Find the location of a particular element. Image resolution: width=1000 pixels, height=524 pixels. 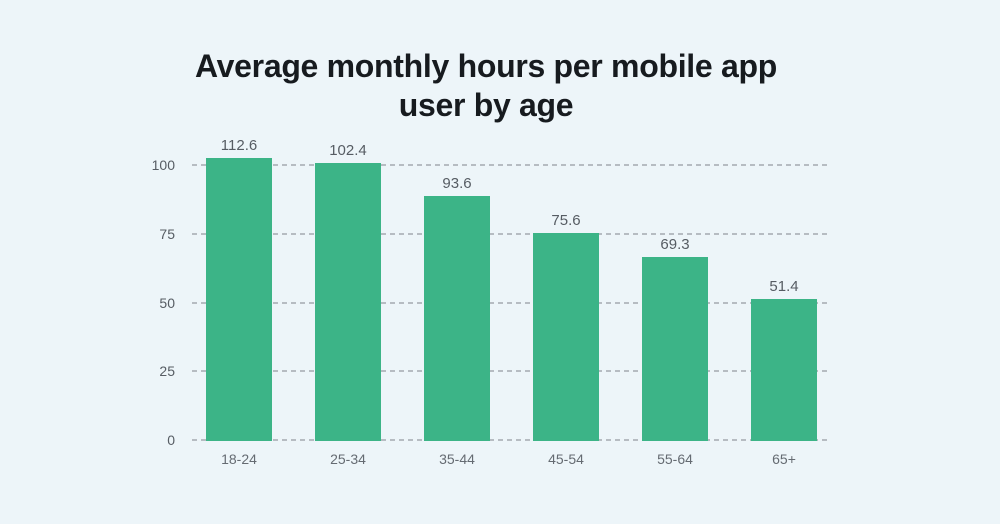

x-axis-category-label-35-44: 35-44 is located at coordinates (457, 459).